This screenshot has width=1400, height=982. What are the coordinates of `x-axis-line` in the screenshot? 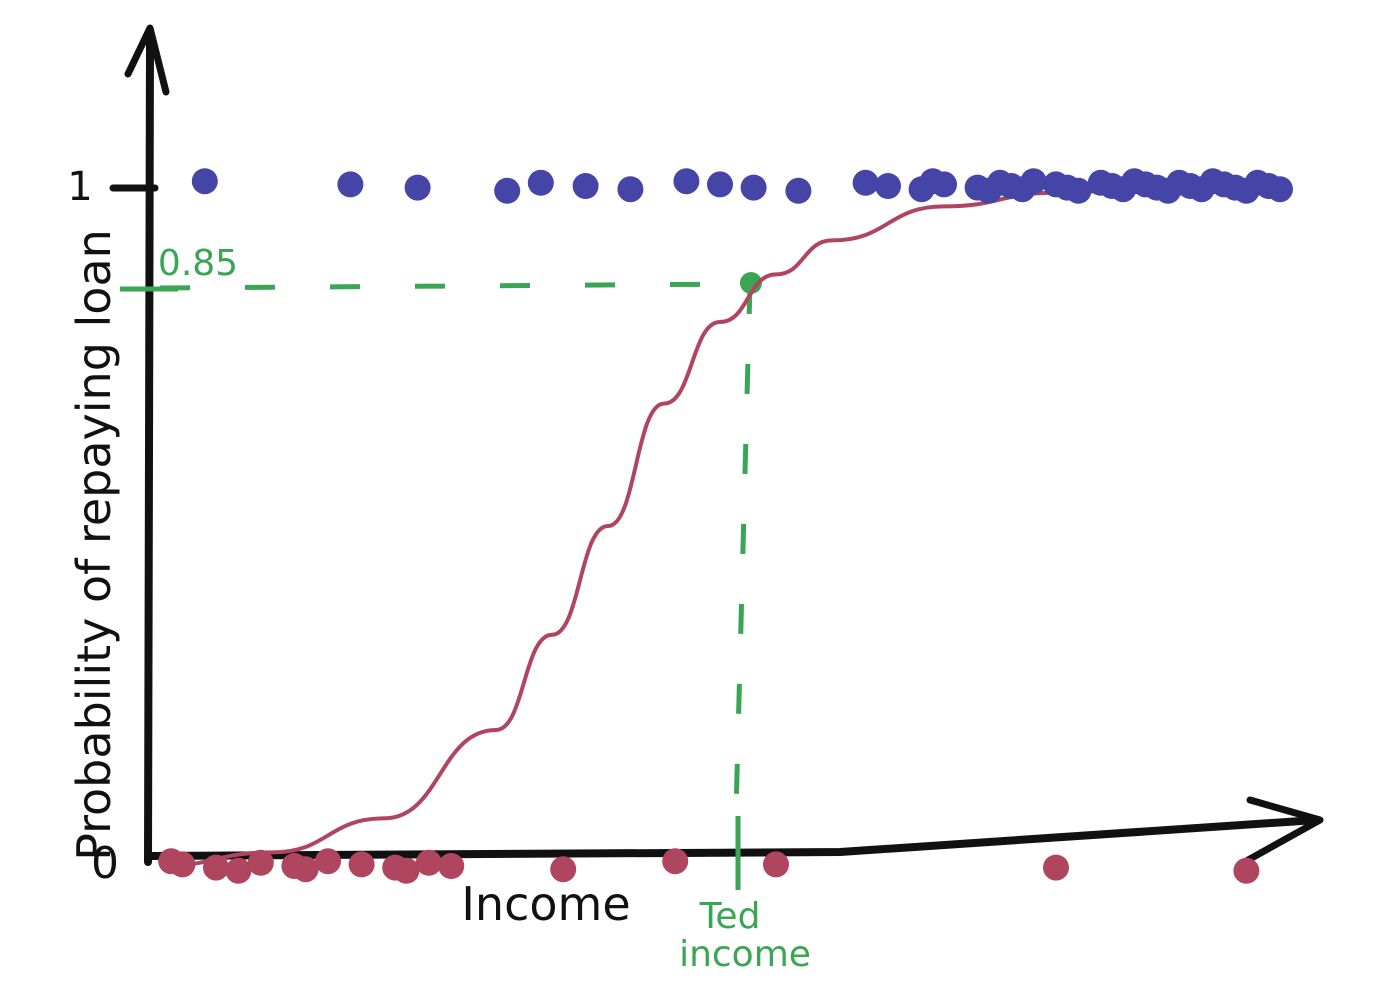 It's located at (733, 838).